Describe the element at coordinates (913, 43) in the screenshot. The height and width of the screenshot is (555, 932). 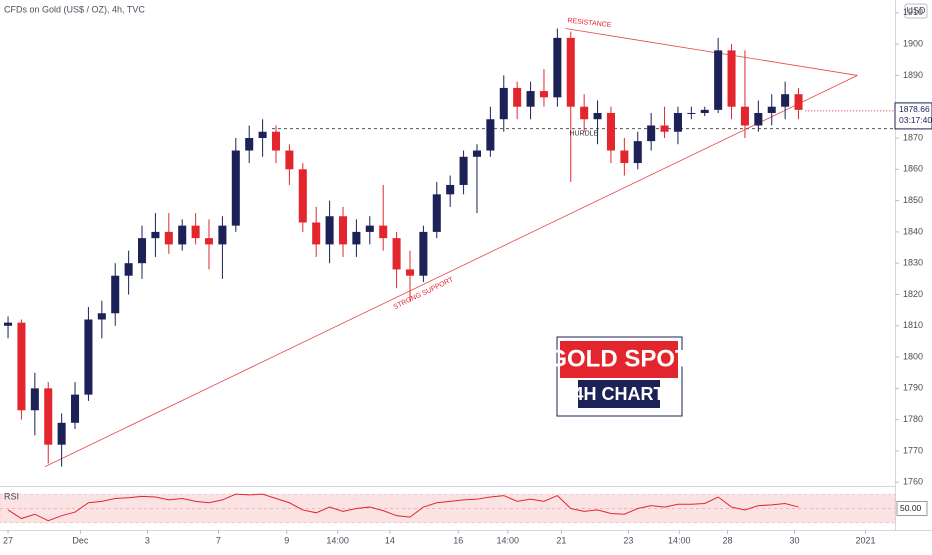
I see `y-tick-label: 1900` at that location.